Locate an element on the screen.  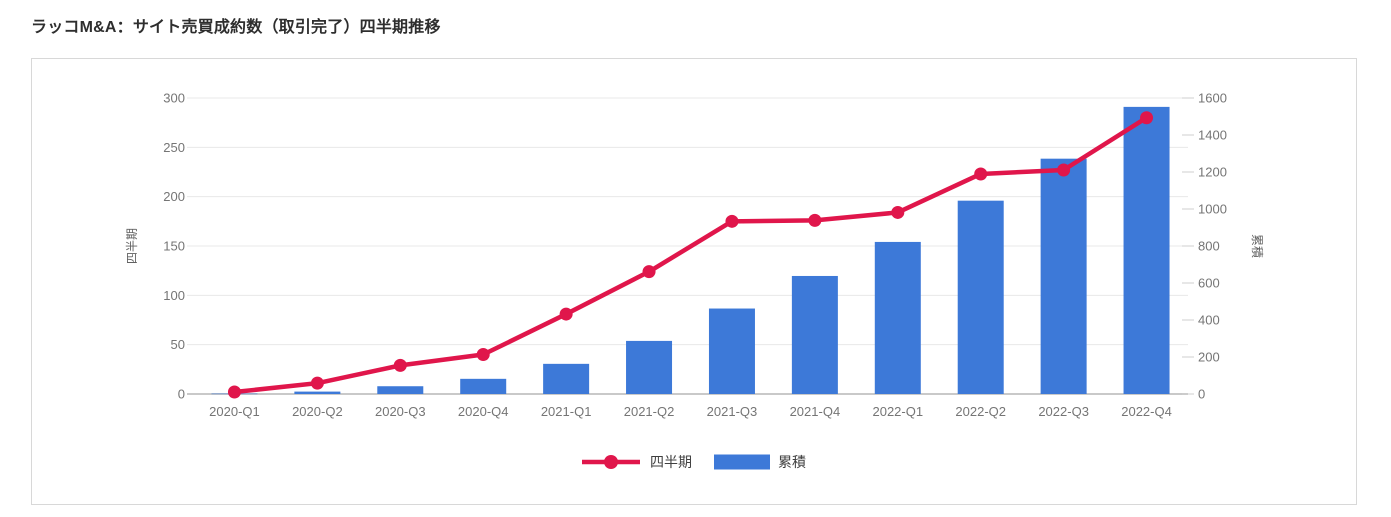
right-axis-tick-label: 400 is located at coordinates (1209, 320).